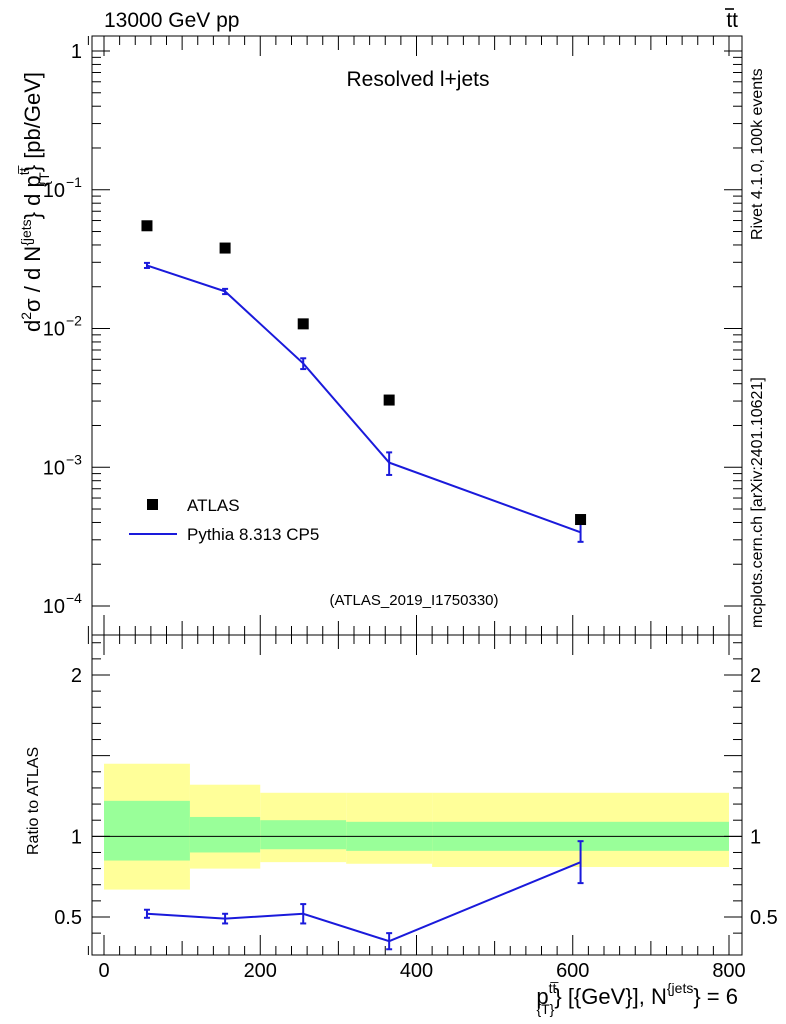 This screenshot has width=786, height=1024. What do you see at coordinates (76, 676) in the screenshot?
I see `ratio-y-tick-label-left-2: 2` at bounding box center [76, 676].